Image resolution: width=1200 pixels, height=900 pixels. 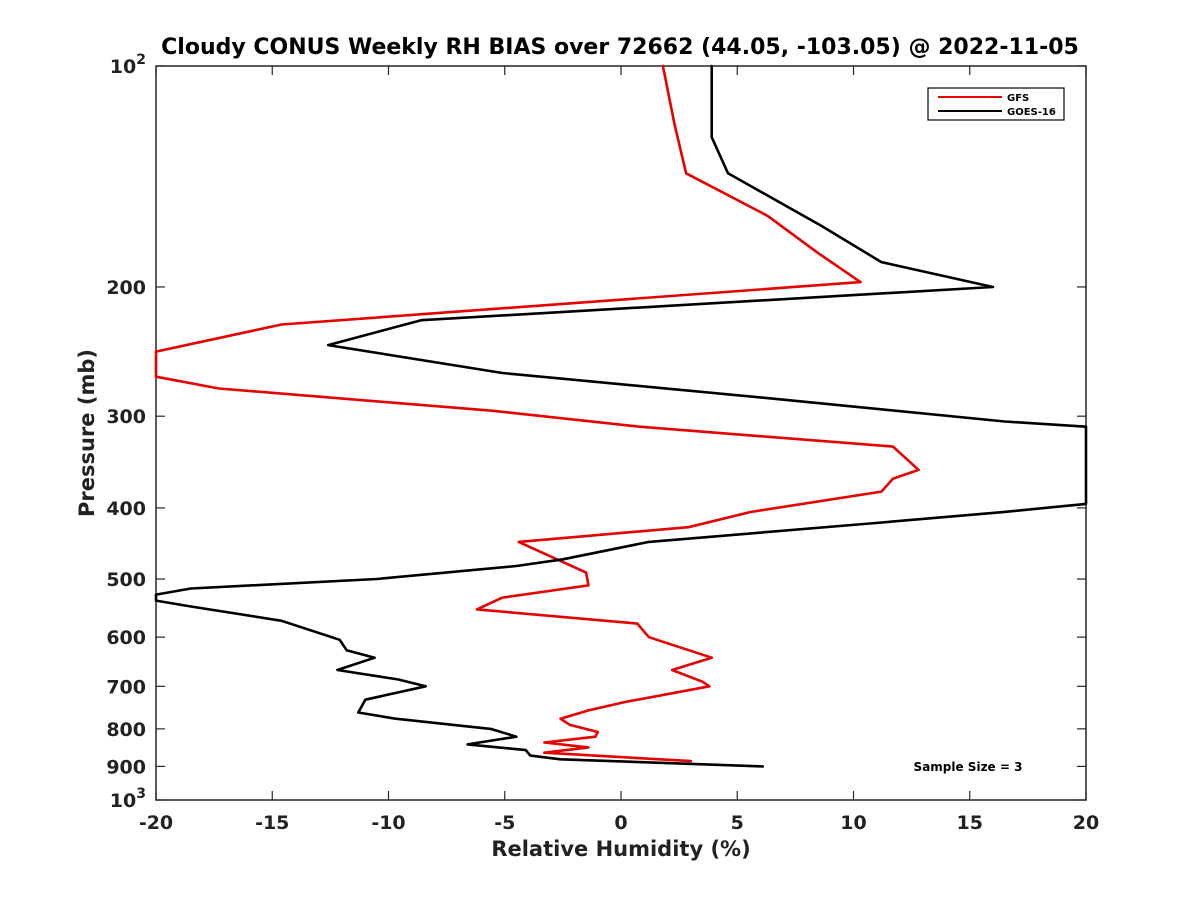 I want to click on x-tick-label: 5, so click(x=737, y=823).